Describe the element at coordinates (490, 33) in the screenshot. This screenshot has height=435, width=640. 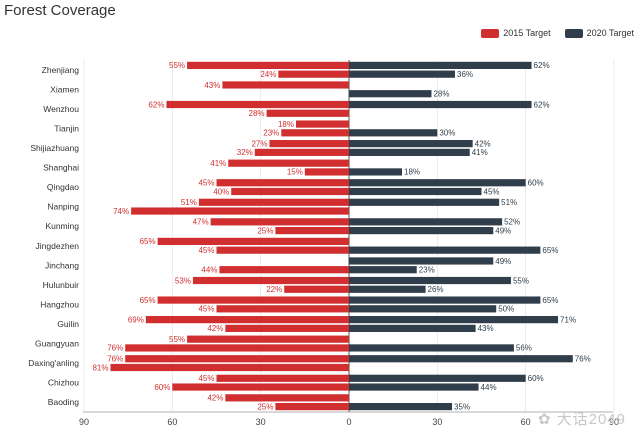
I see `legend-swatch-2015-target` at that location.